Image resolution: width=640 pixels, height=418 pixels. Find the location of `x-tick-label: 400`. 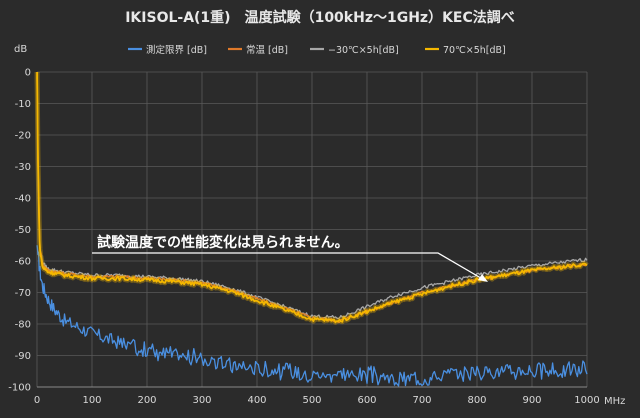

x-tick-label: 400 is located at coordinates (256, 400).